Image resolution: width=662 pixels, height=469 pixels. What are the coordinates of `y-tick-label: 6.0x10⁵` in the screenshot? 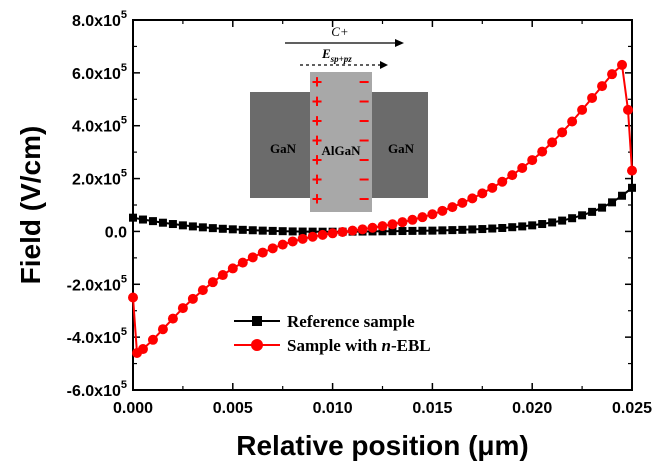 It's located at (99, 72).